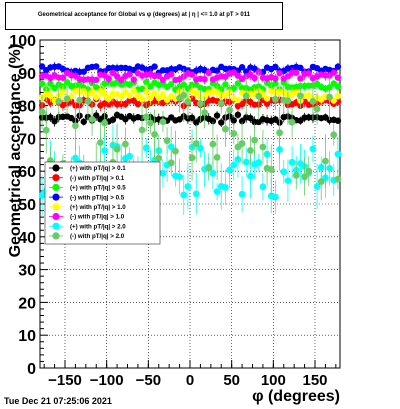 The height and width of the screenshot is (409, 400). Describe the element at coordinates (31, 369) in the screenshot. I see `y-tick-label: 0` at that location.